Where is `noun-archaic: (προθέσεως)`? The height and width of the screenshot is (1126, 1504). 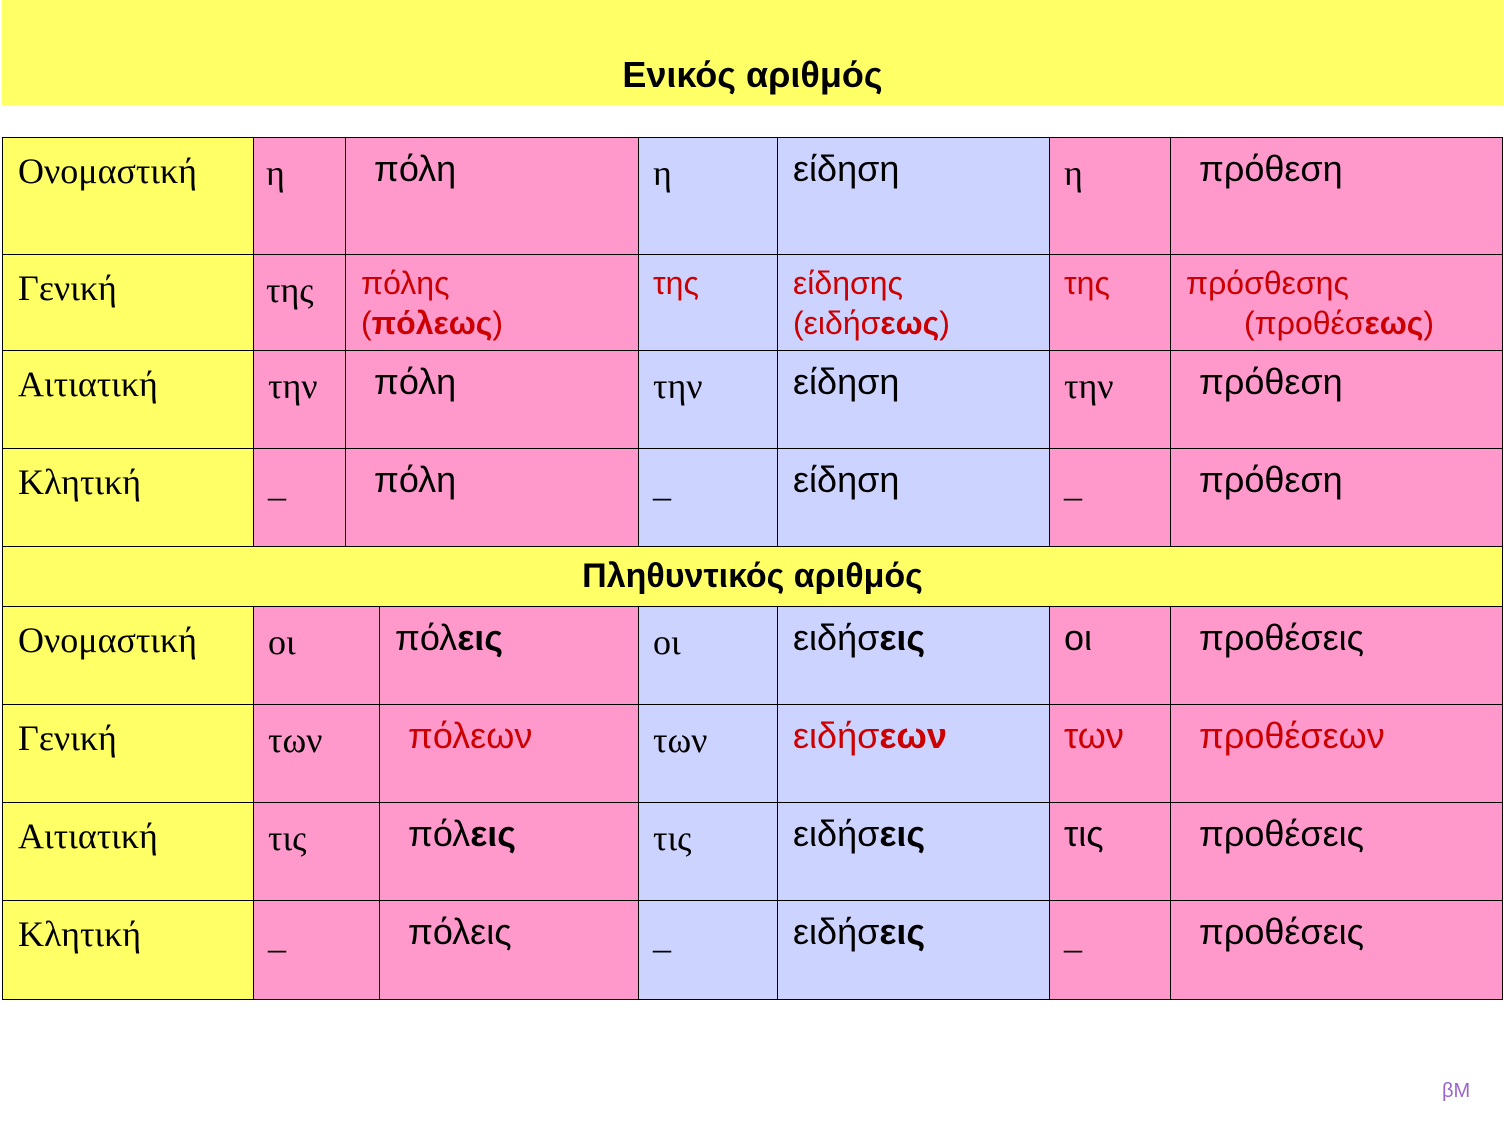 noun-archaic: (προθέσεως) is located at coordinates (1339, 323).